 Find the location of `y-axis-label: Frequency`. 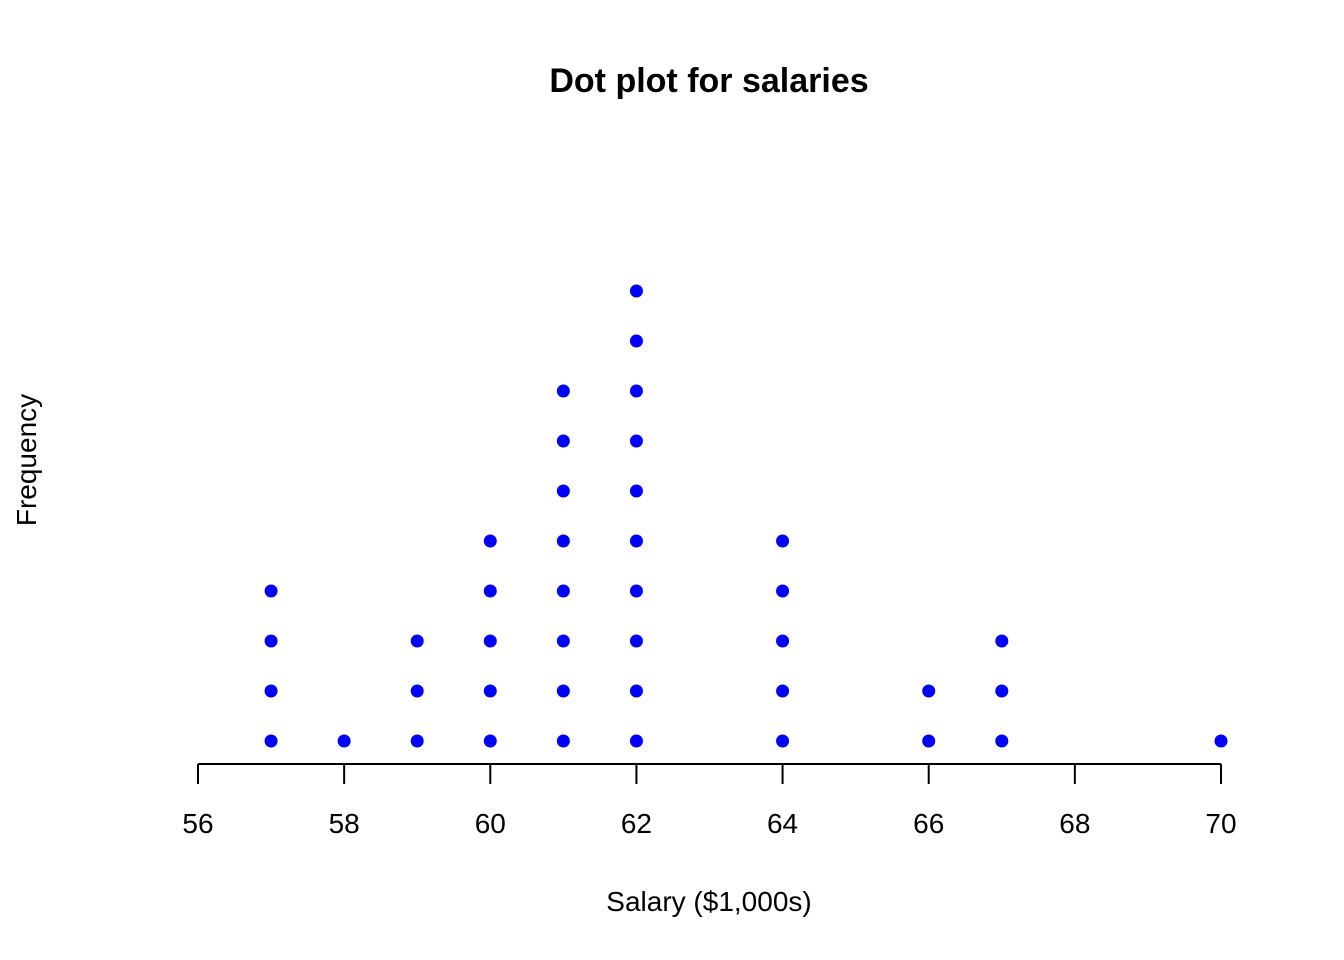

y-axis-label: Frequency is located at coordinates (26, 460).